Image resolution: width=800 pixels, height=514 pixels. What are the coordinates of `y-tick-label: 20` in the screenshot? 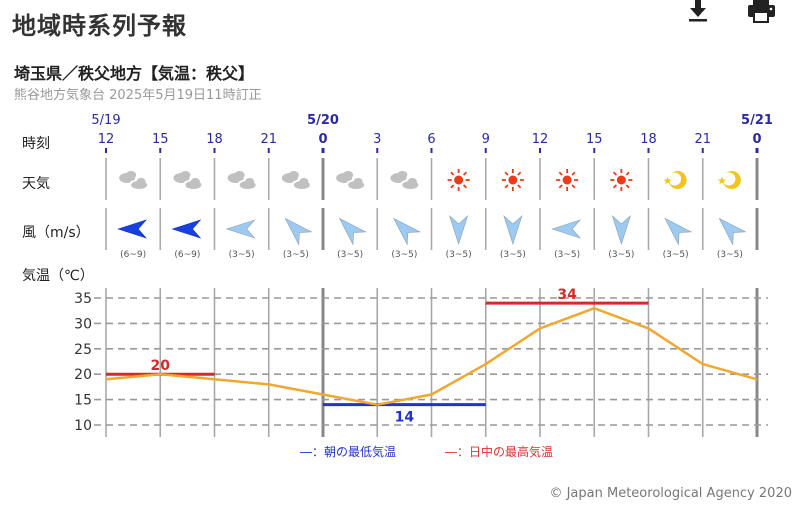 It's located at (83, 375).